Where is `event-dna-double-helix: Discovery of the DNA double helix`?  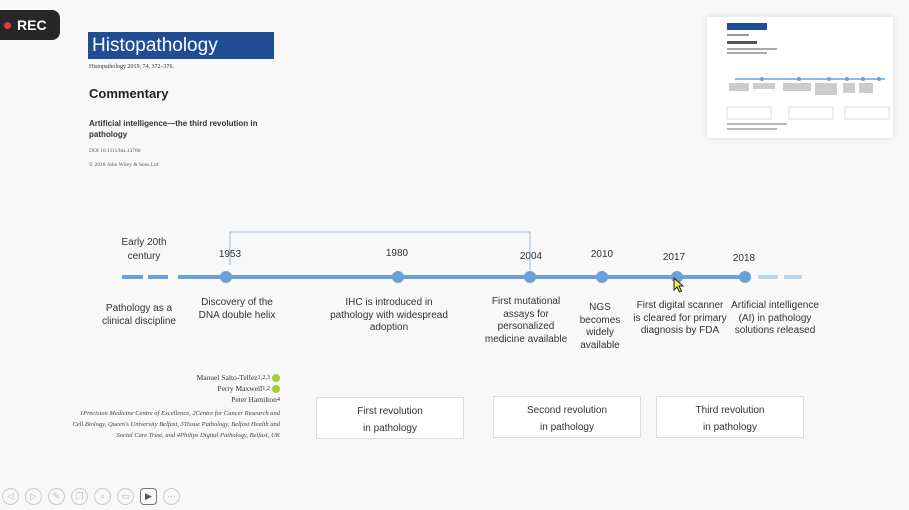
event-dna-double-helix: Discovery of the DNA double helix is located at coordinates (237, 309).